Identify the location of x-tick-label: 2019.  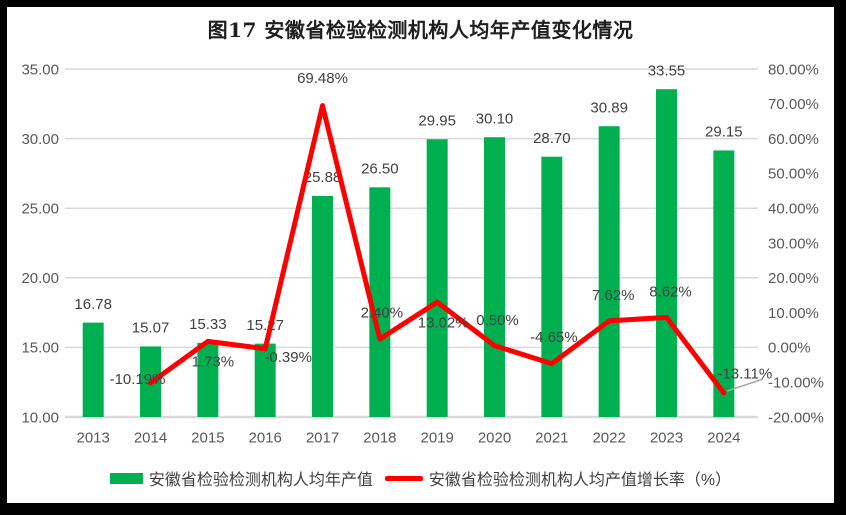
(436, 437).